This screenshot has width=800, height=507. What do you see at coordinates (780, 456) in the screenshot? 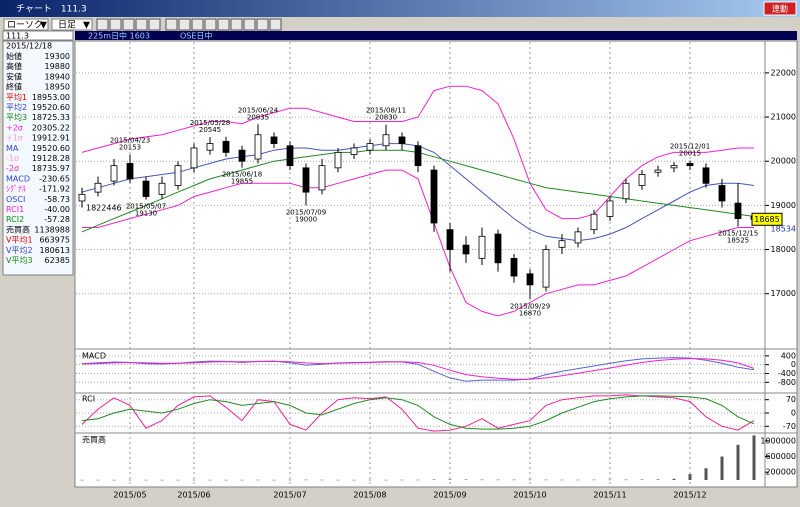
I see `y-tick-label: 600000` at bounding box center [780, 456].